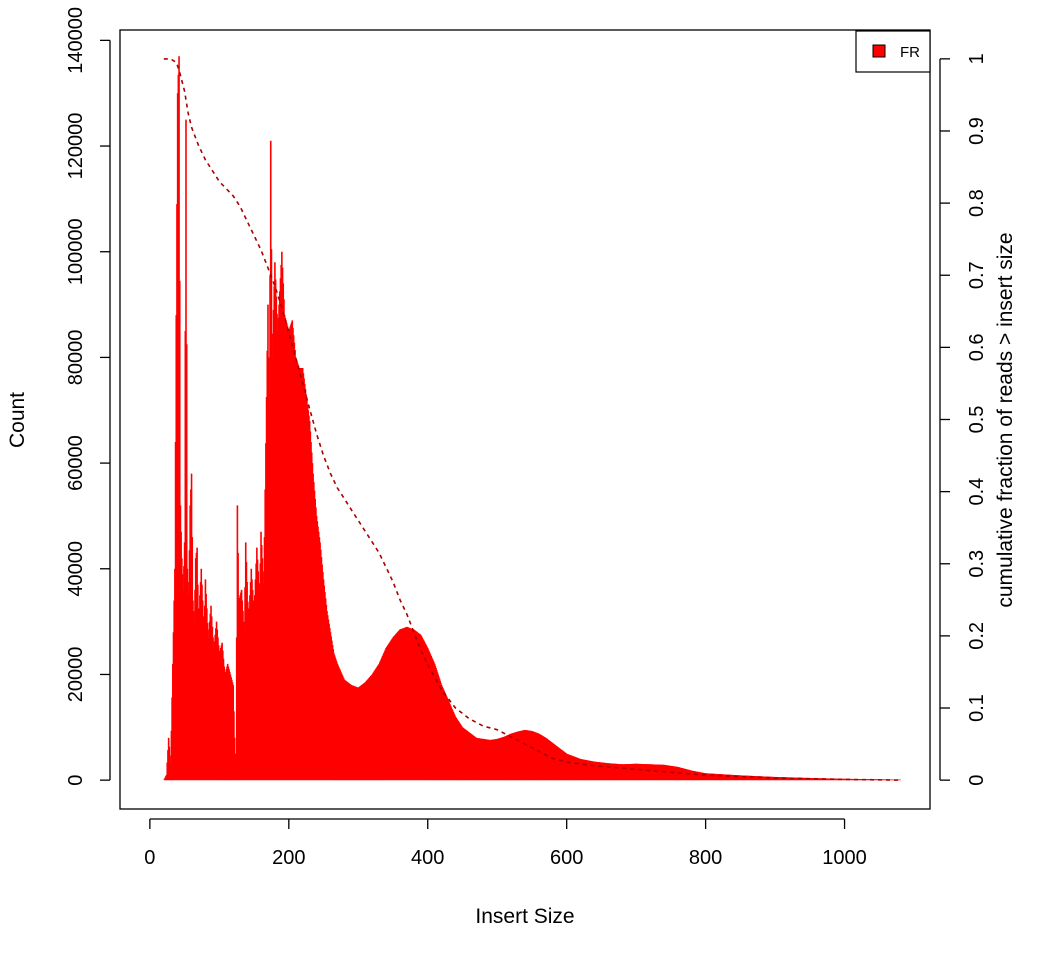 This screenshot has width=1050, height=960. What do you see at coordinates (977, 275) in the screenshot?
I see `y2-tick-label: 0.7` at bounding box center [977, 275].